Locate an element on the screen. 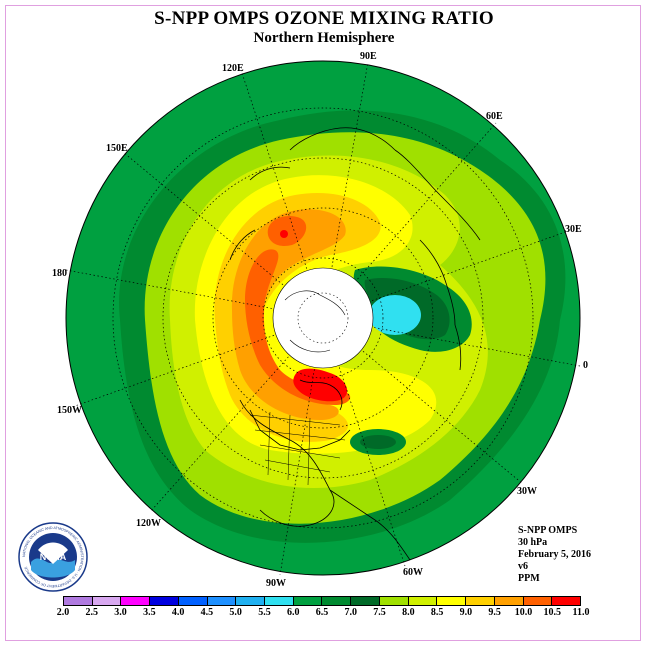 The height and width of the screenshot is (648, 648). colorbar-tick-label: 4.0 is located at coordinates (178, 612).